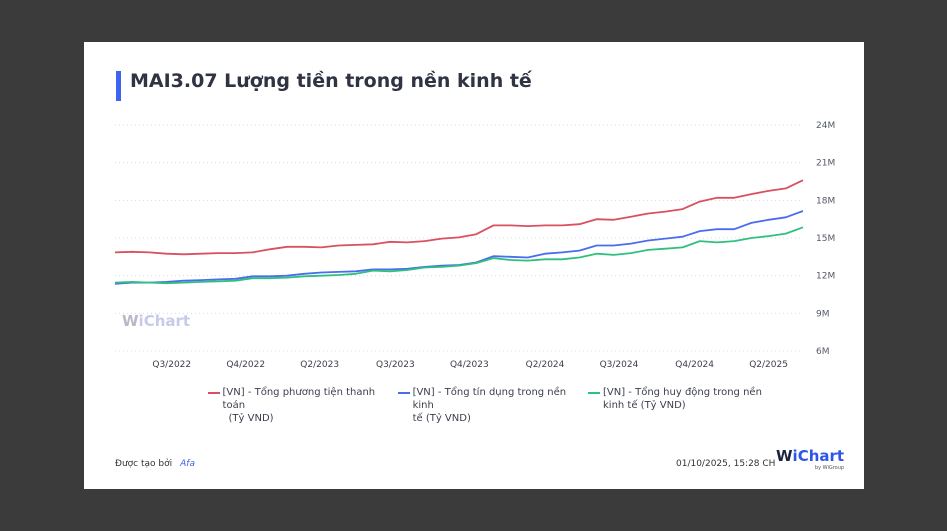  Describe the element at coordinates (545, 365) in the screenshot. I see `x-tick-label: Q2/2024` at that location.